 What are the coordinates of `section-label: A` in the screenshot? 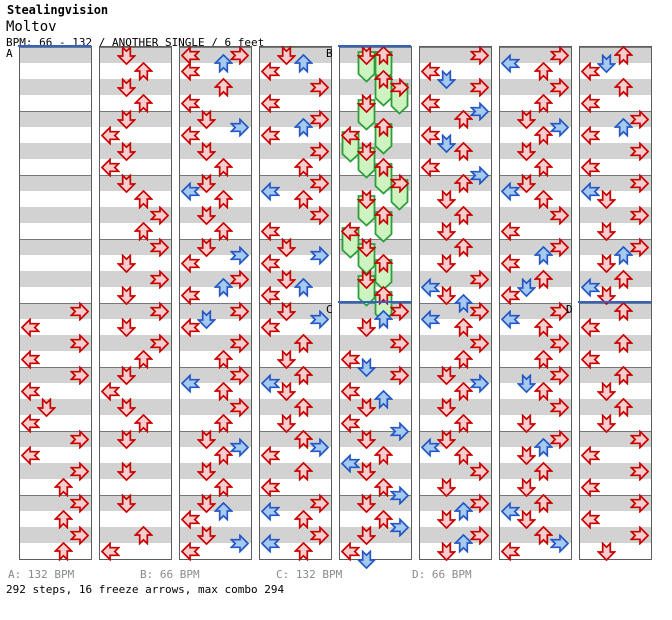 It's located at (9, 53).